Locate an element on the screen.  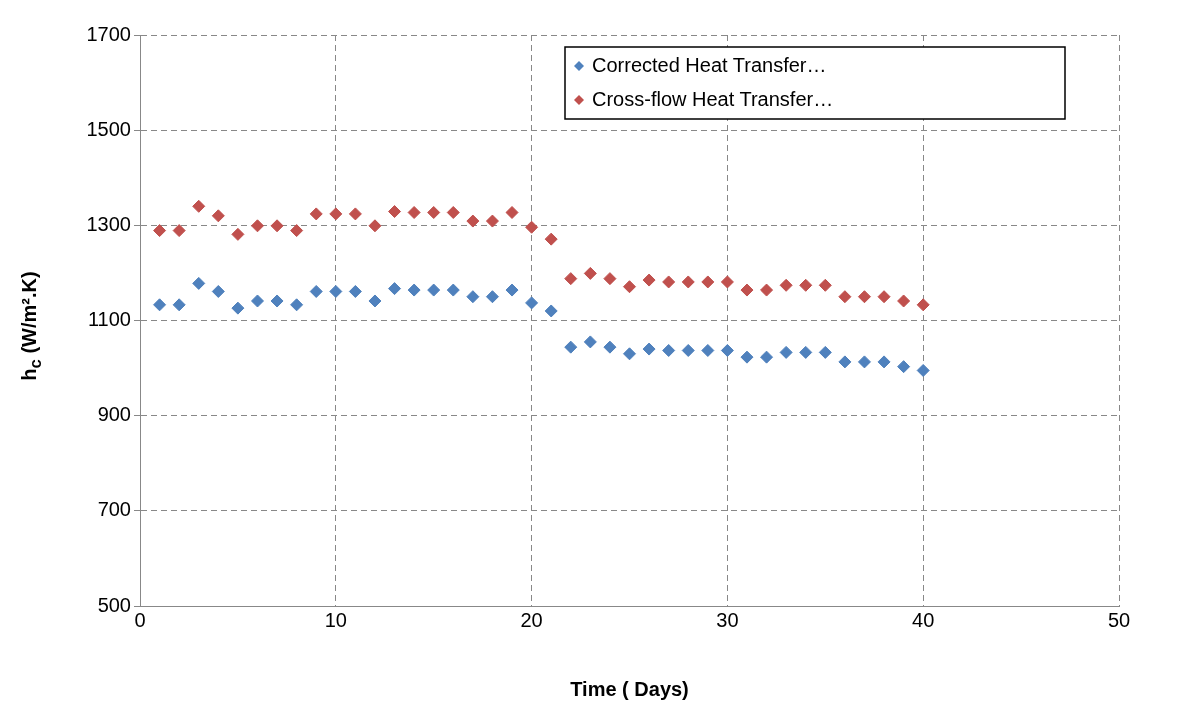
x-tick-label: 0 is located at coordinates (140, 619).